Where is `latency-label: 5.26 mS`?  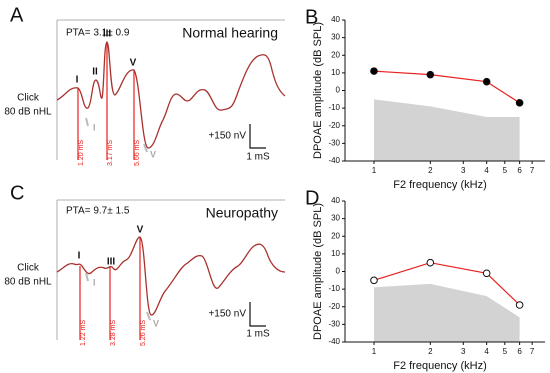
latency-label: 5.26 mS is located at coordinates (143, 333).